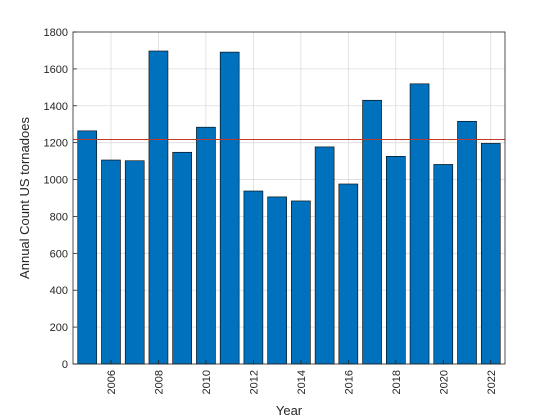 This screenshot has width=560, height=420. I want to click on x-tick-label: 2008, so click(159, 382).